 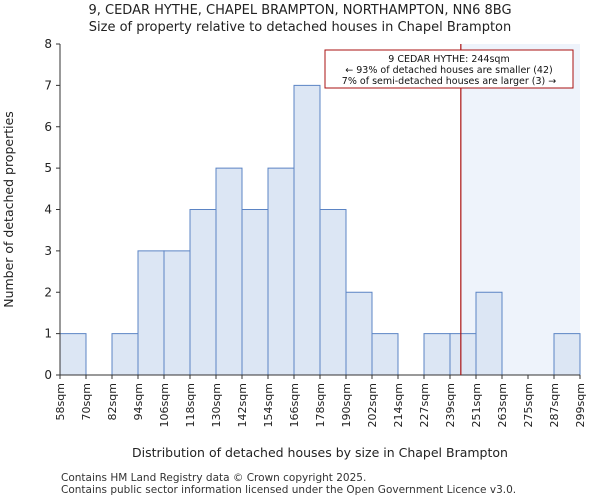 I want to click on x-tick-label: 58sqm, so click(x=60, y=401).